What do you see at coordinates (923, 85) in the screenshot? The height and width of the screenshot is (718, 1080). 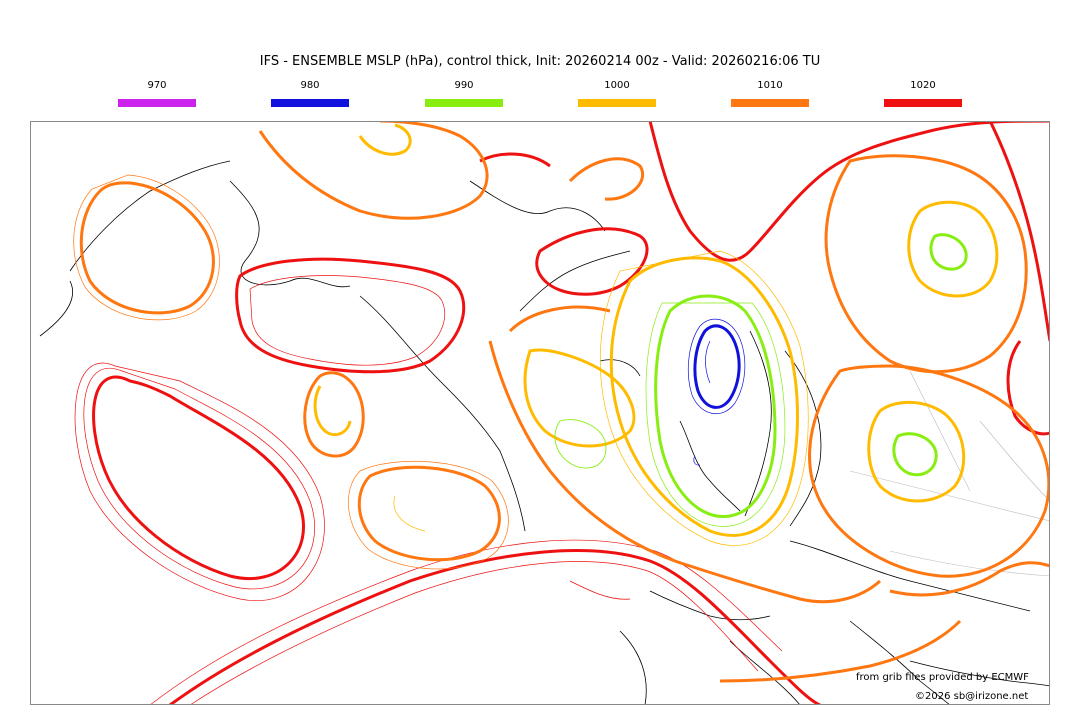 I see `legend-label: 1020` at bounding box center [923, 85].